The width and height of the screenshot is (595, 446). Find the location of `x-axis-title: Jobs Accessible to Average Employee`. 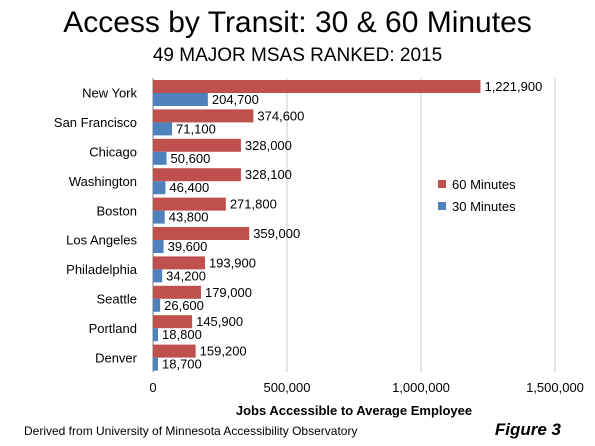

x-axis-title: Jobs Accessible to Average Employee is located at coordinates (354, 410).